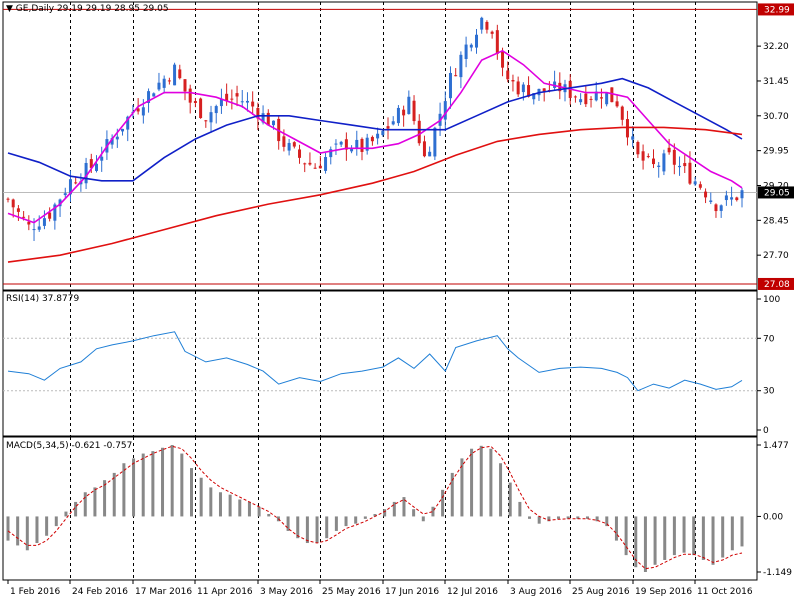 This screenshot has width=800, height=600. I want to click on rsi-tick-label: 30, so click(769, 392).